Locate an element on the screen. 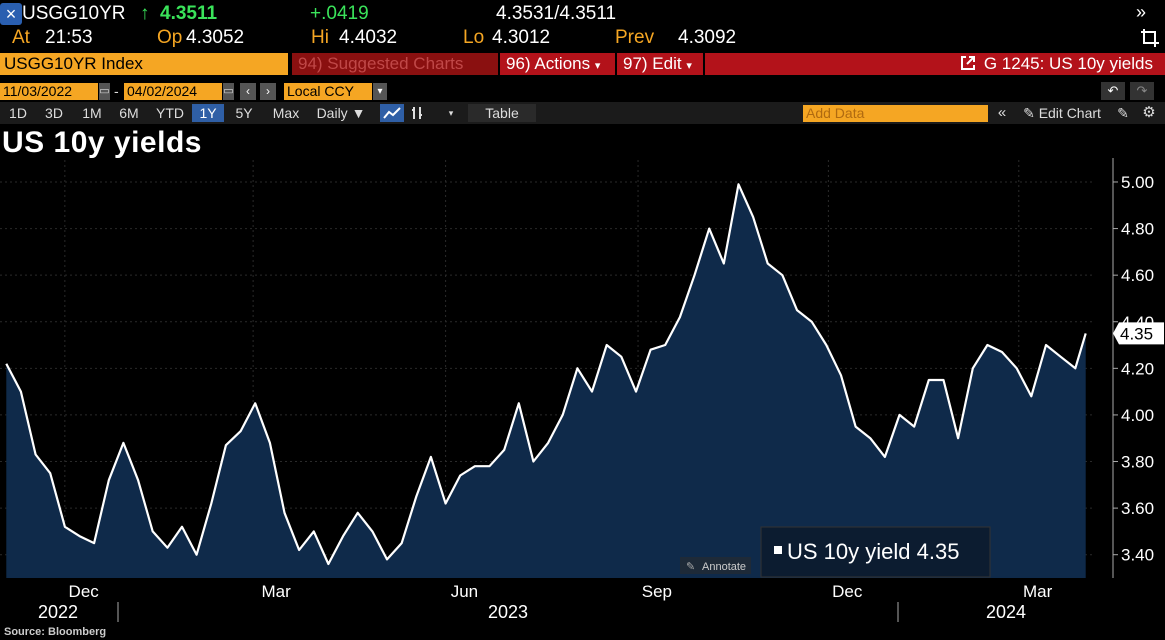 The height and width of the screenshot is (640, 1165). prev-label: Prev is located at coordinates (635, 37).